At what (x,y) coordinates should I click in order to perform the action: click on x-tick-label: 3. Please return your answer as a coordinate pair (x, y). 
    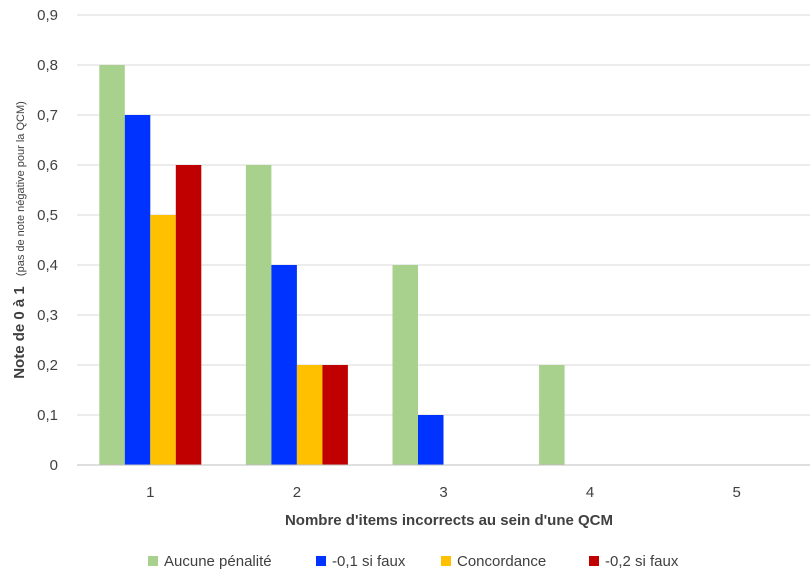
    Looking at the image, I should click on (443, 492).